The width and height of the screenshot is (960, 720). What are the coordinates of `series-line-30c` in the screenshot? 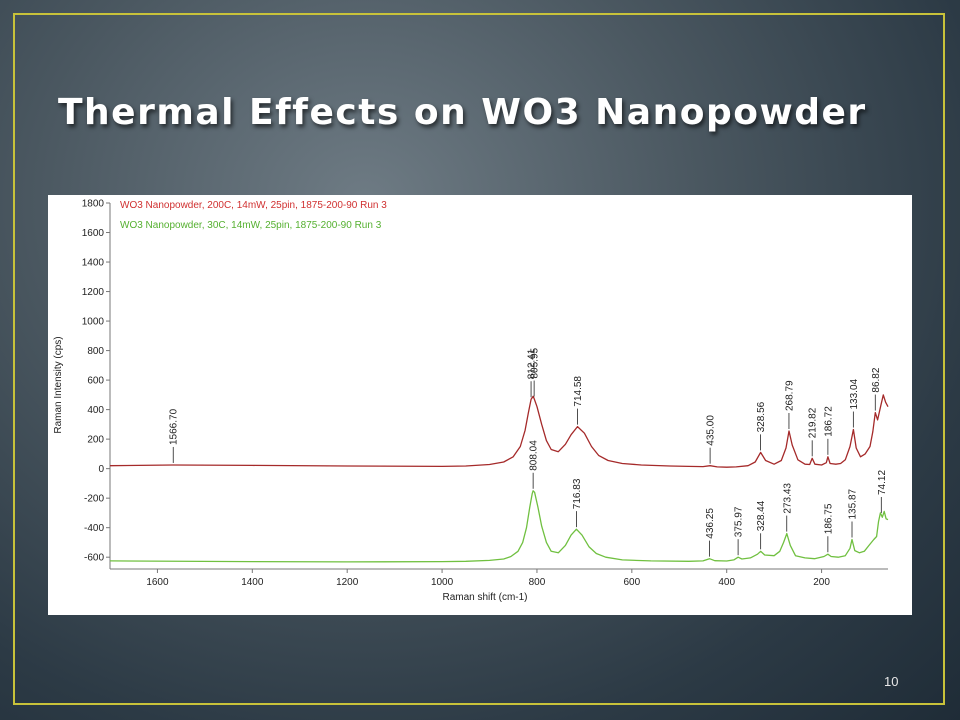 It's located at (499, 526).